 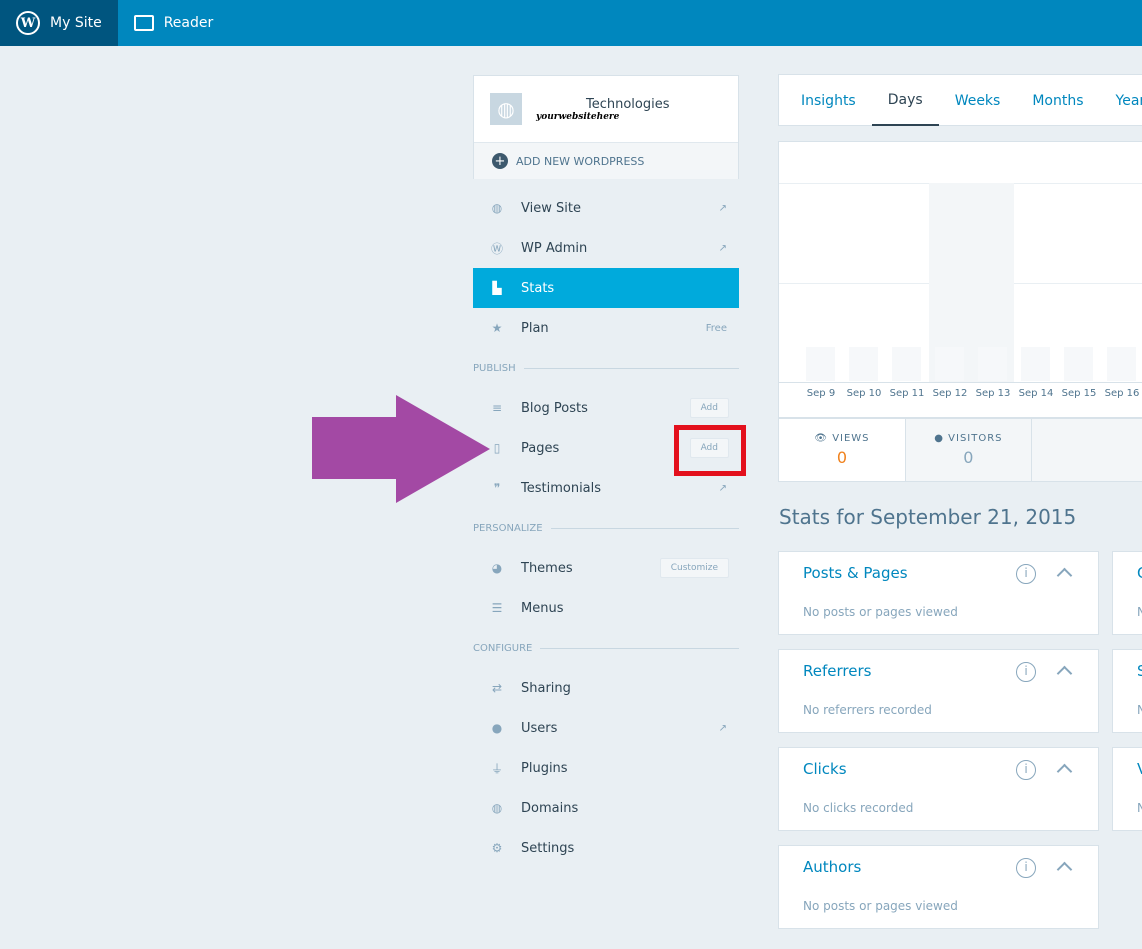 I want to click on sidebar-item-stats: ▙ Stats, so click(x=606, y=288).